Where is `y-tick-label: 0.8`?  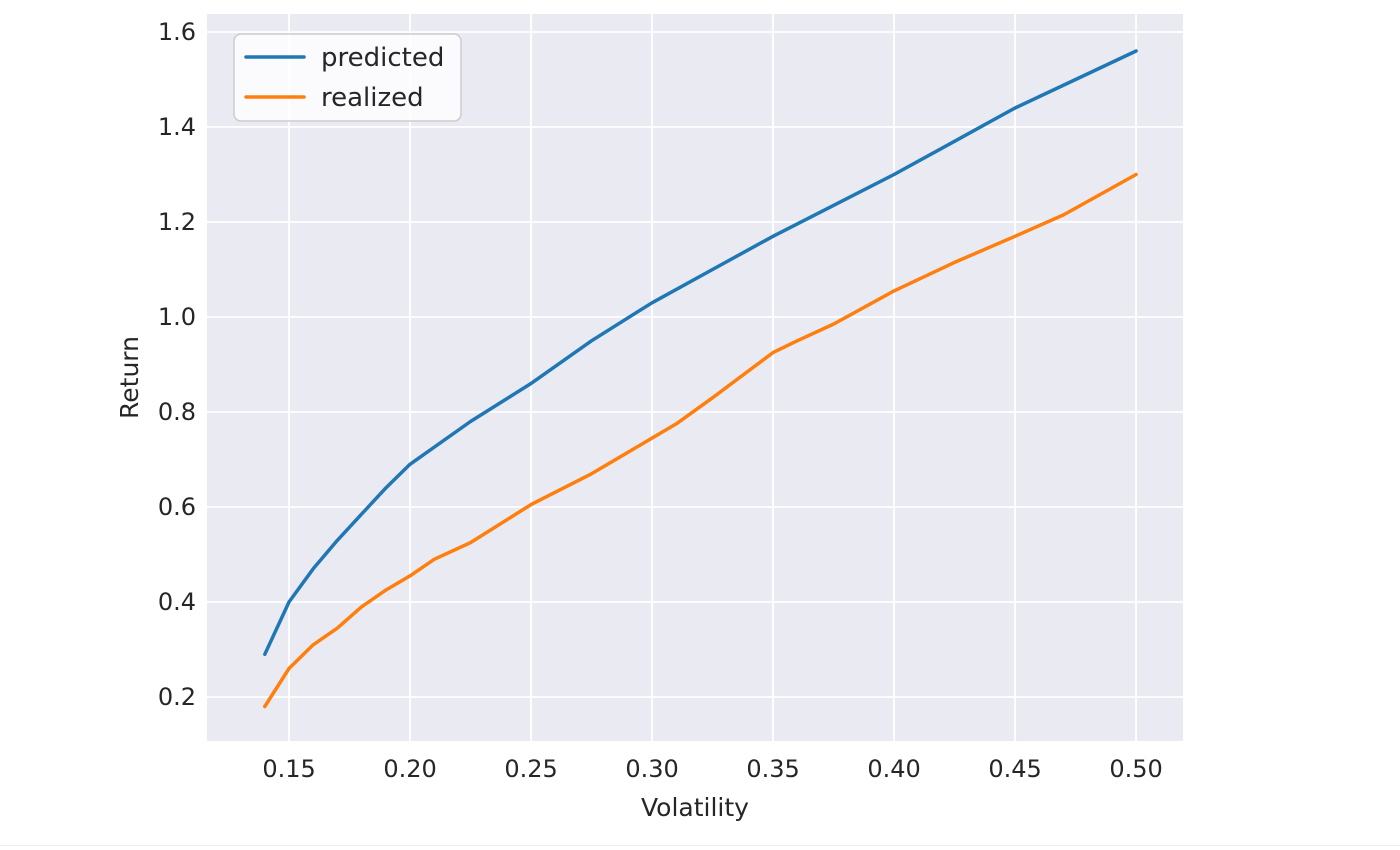 y-tick-label: 0.8 is located at coordinates (177, 412).